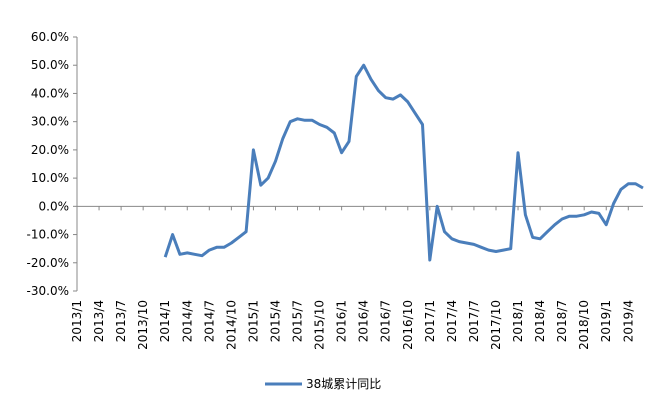 This screenshot has height=397, width=654. Describe the element at coordinates (364, 321) in the screenshot. I see `x-tick-label: 2016/4` at that location.